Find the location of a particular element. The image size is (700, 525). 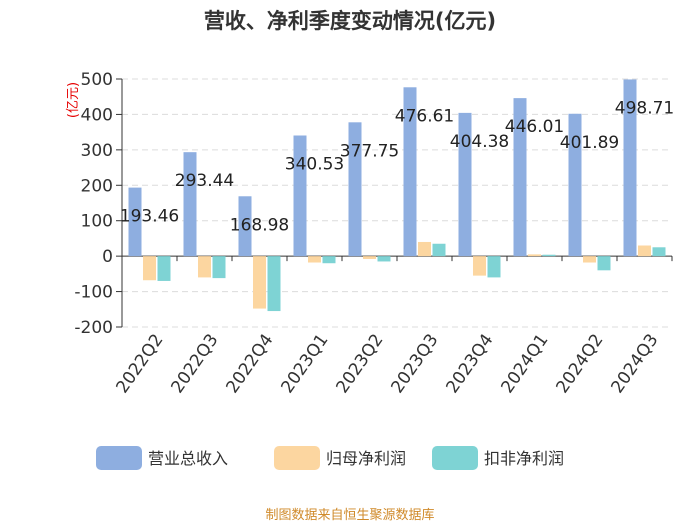

legend: 营业总收入 归母净利润 扣非净利润 is located at coordinates (330, 458).